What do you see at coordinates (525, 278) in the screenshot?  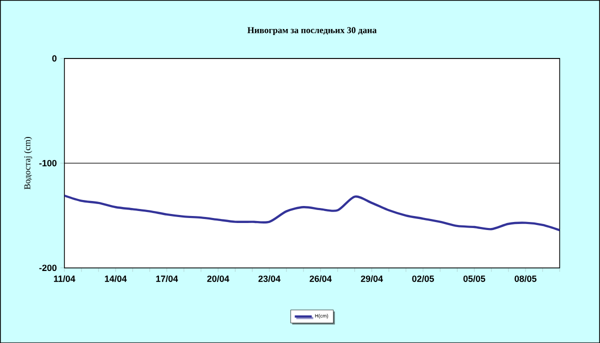 I see `x-tick-label: 08/05` at bounding box center [525, 278].